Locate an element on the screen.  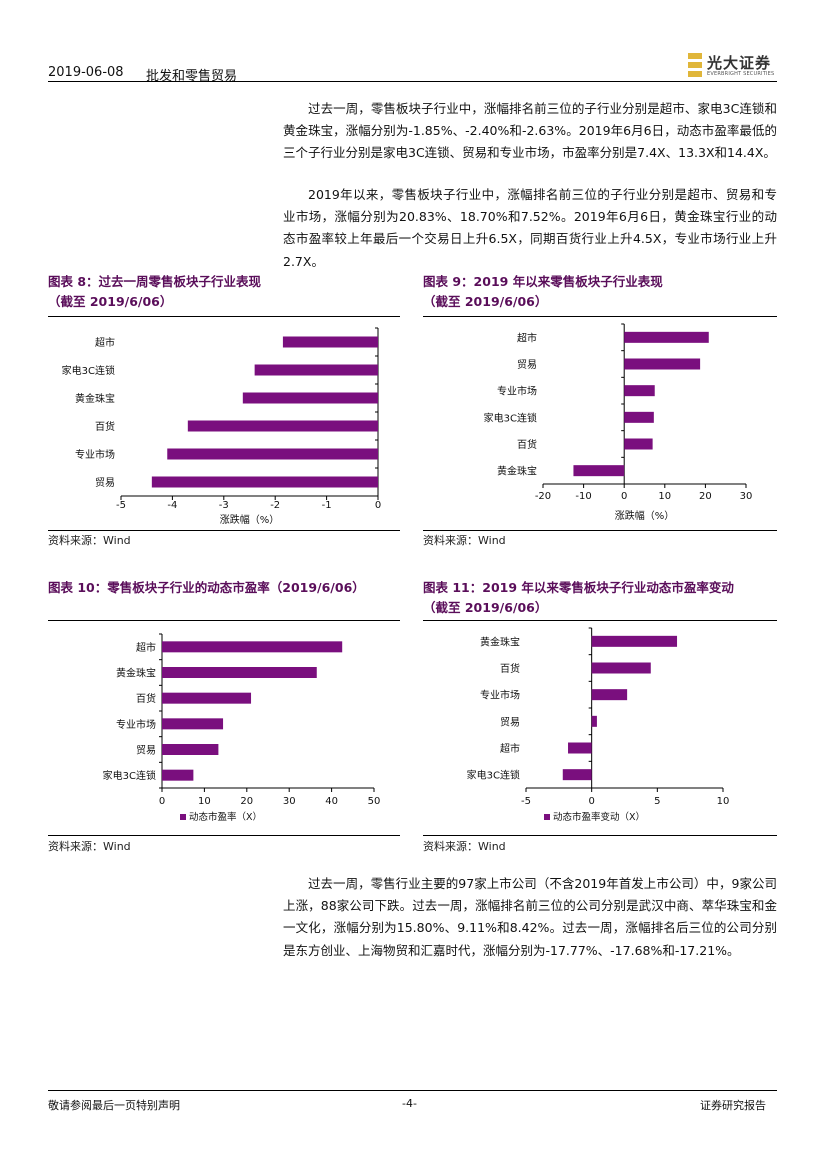
fig11-source: 资料来源：Wind is located at coordinates (464, 846).